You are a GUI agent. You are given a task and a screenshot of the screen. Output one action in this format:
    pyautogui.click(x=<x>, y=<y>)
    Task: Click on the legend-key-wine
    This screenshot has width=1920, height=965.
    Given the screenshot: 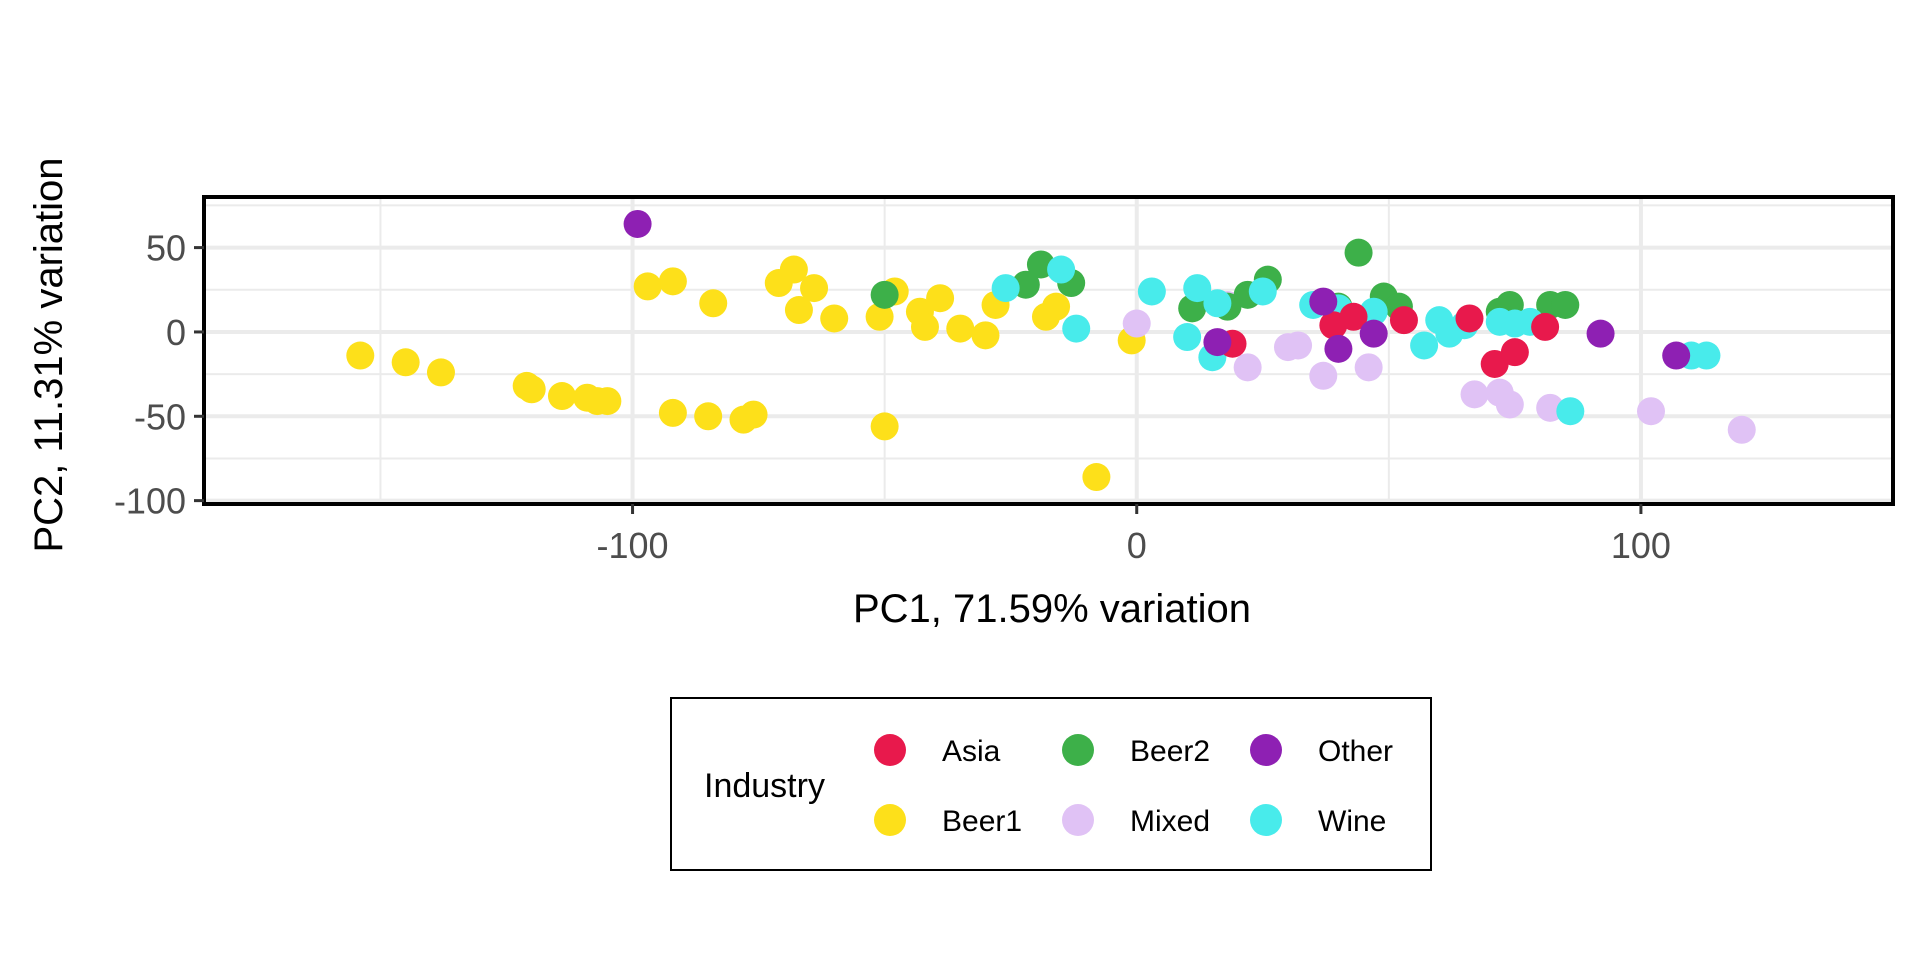 What is the action you would take?
    pyautogui.click(x=1266, y=820)
    